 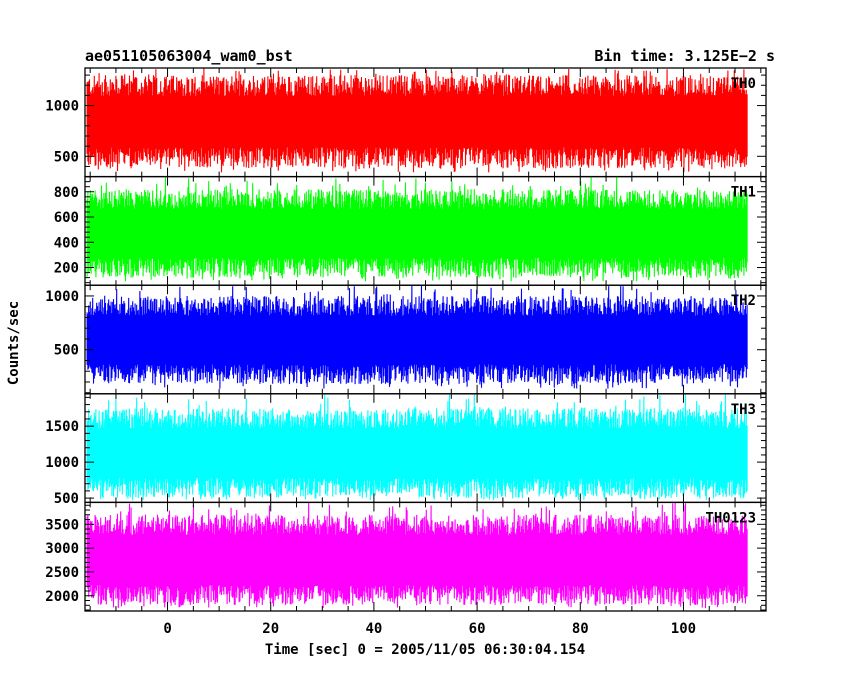 What do you see at coordinates (373, 629) in the screenshot?
I see `x-tick-label: 40` at bounding box center [373, 629].